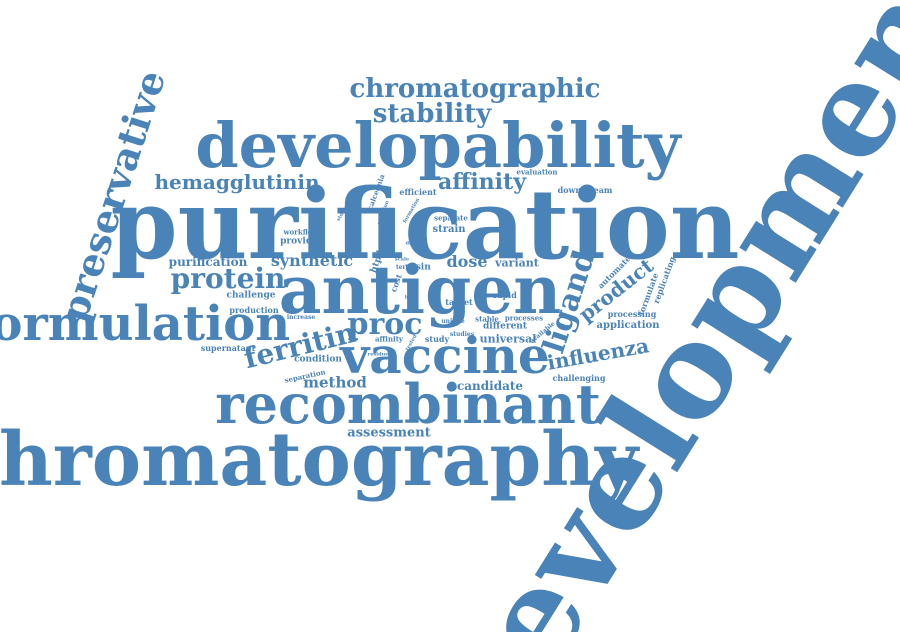 Image resolution: width=900 pixels, height=632 pixels. Describe the element at coordinates (475, 89) in the screenshot. I see `word-chromatographic: chromatographic` at that location.